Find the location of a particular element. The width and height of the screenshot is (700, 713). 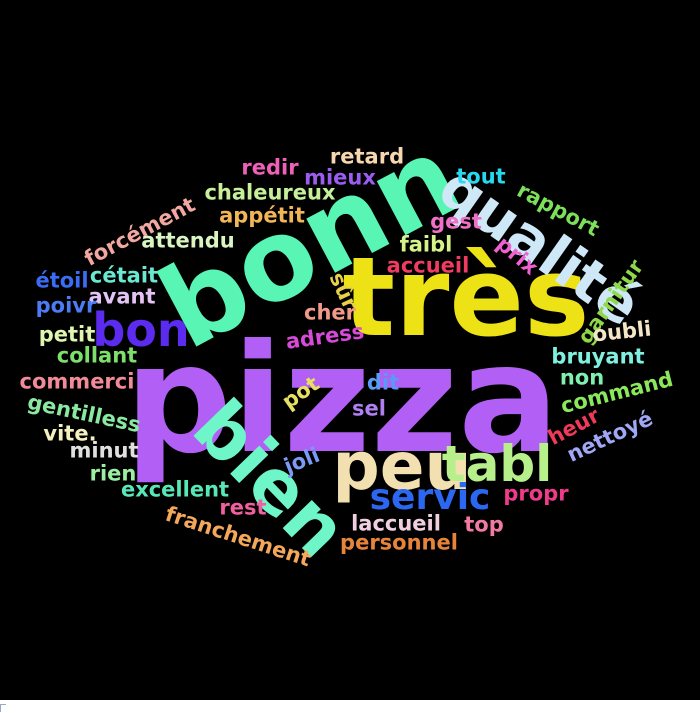

word-personnel: personnel is located at coordinates (399, 542).